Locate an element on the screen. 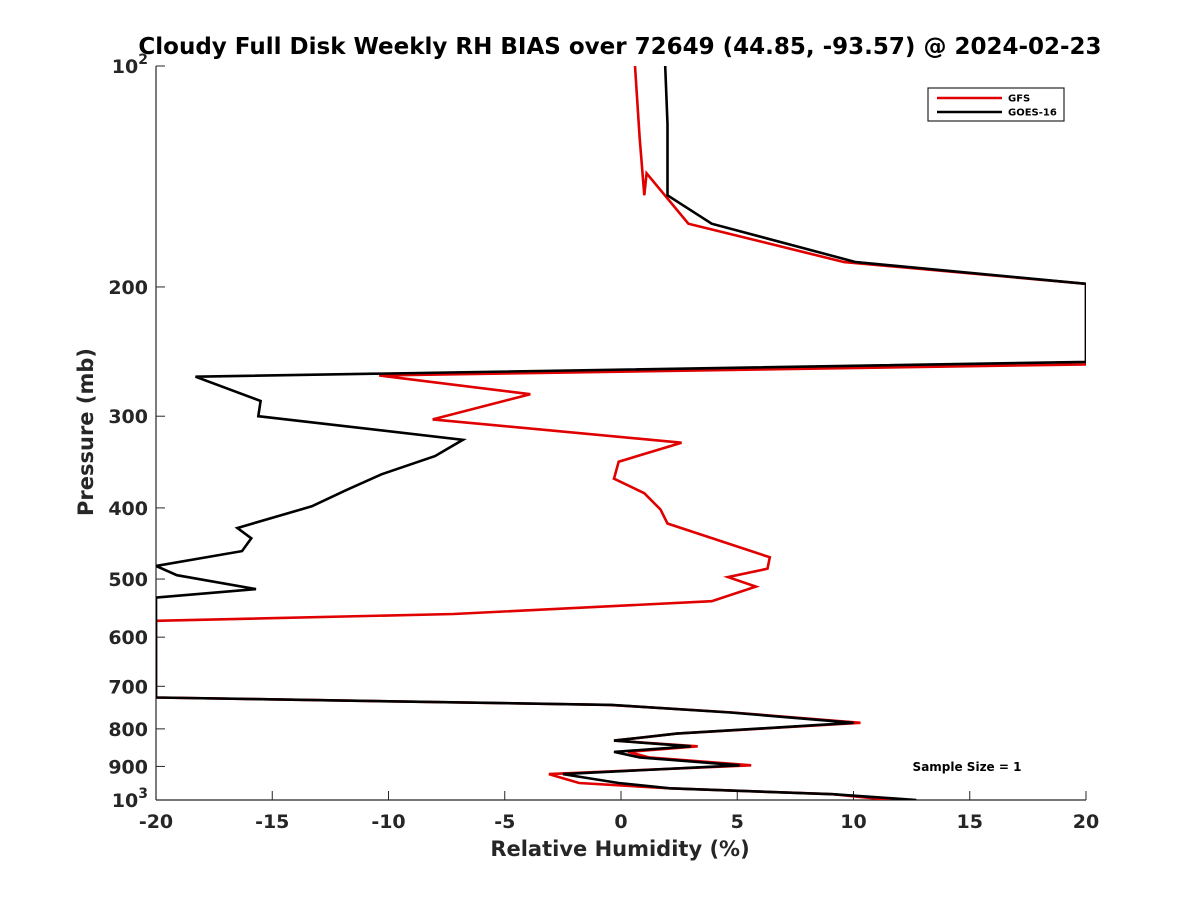  y-tick-label: 900 is located at coordinates (128, 767).